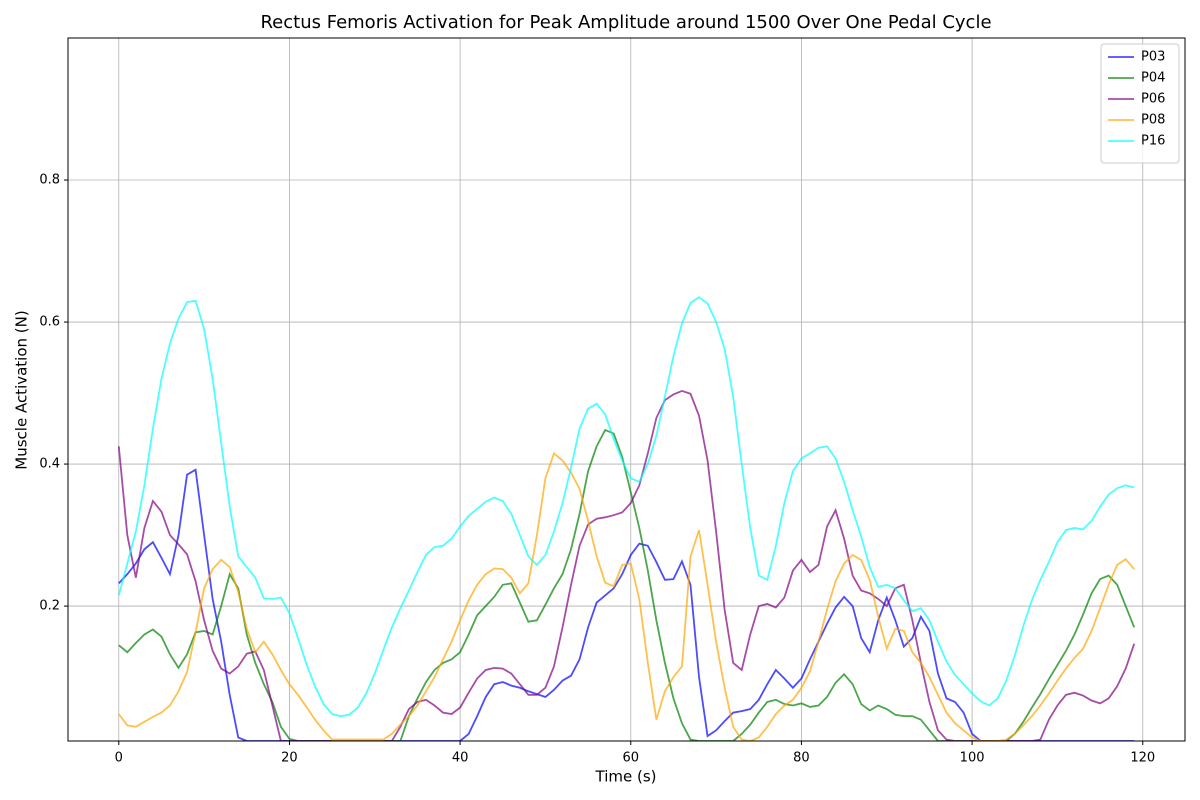  I want to click on x-tick-label: 100, so click(972, 758).